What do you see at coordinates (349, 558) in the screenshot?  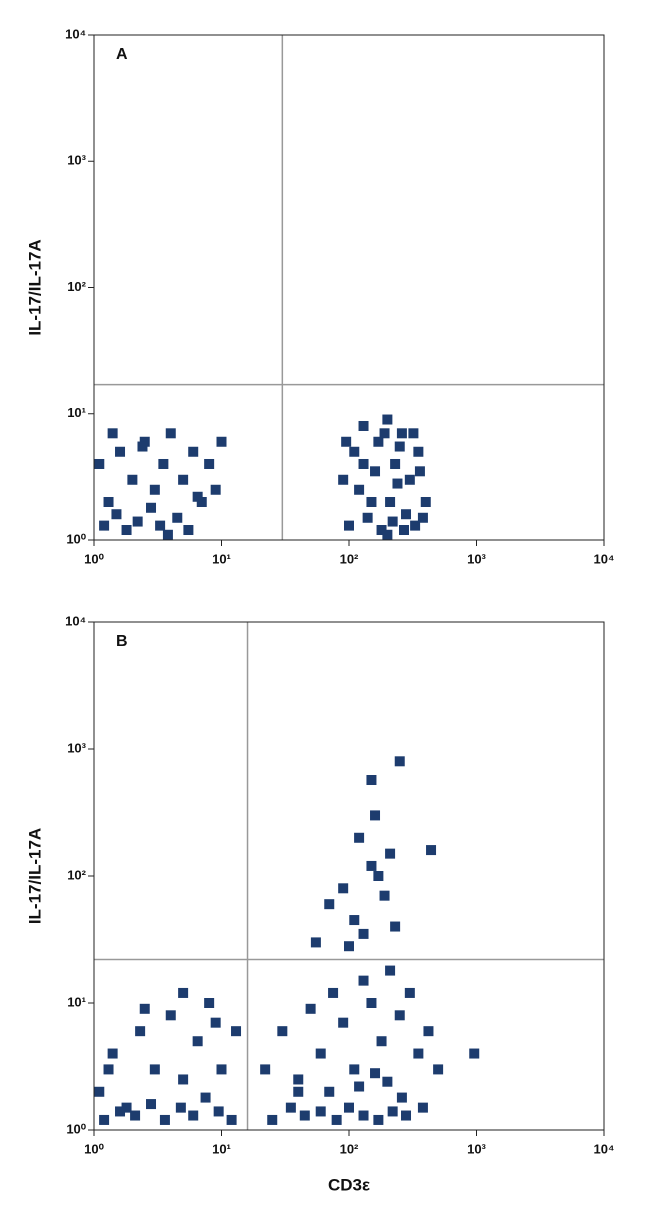 I see `x-tick-label: 10²` at bounding box center [349, 558].